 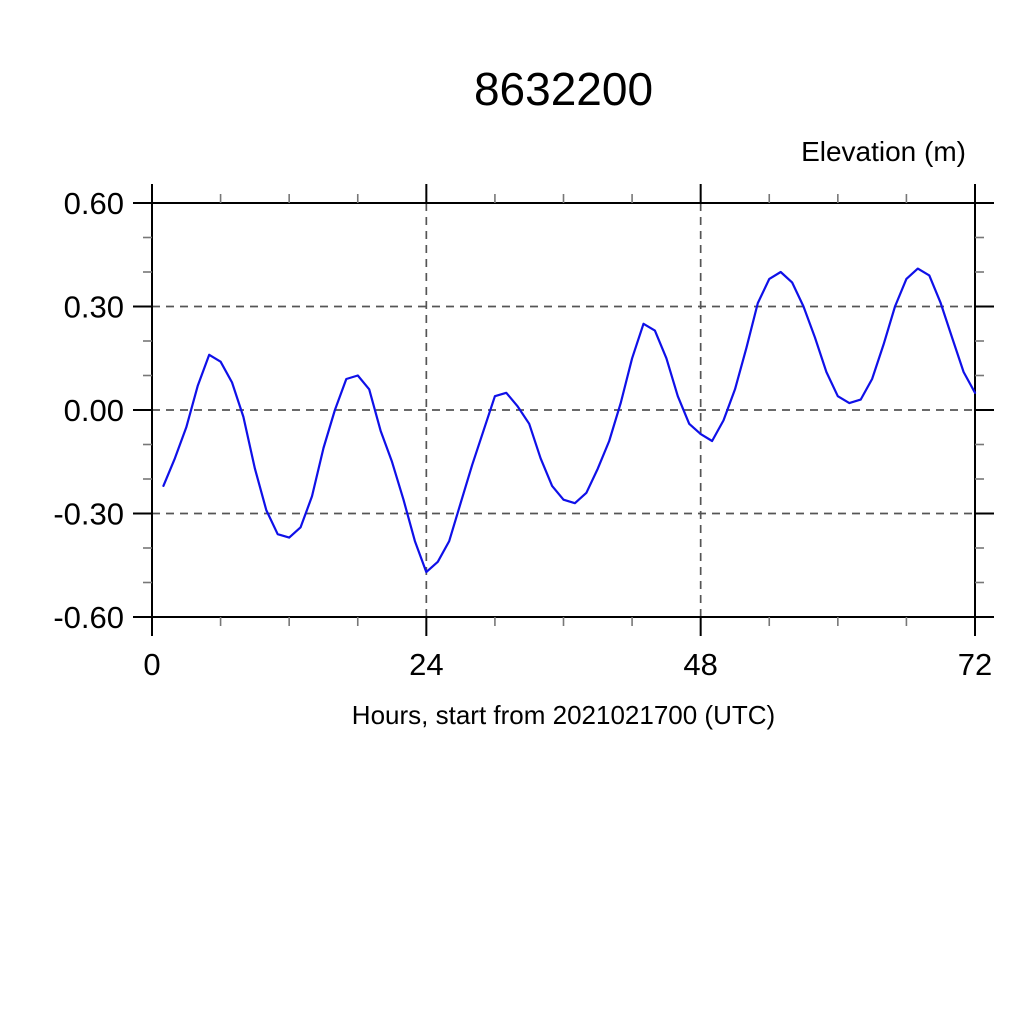 I want to click on x-tick-label: 0, so click(x=151, y=664).